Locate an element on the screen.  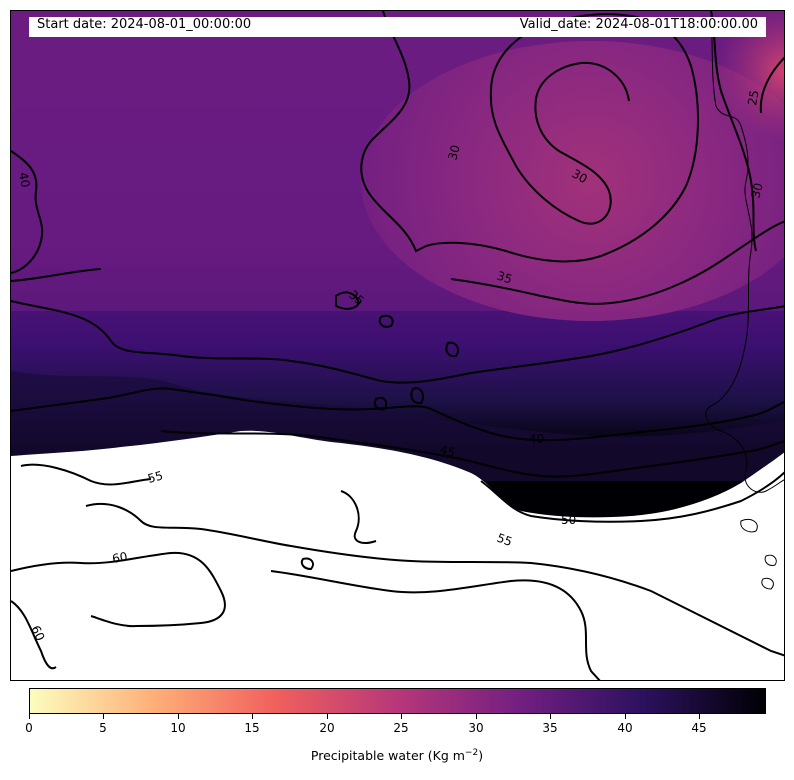
colorbar-tick-label: 0 is located at coordinates (29, 728).